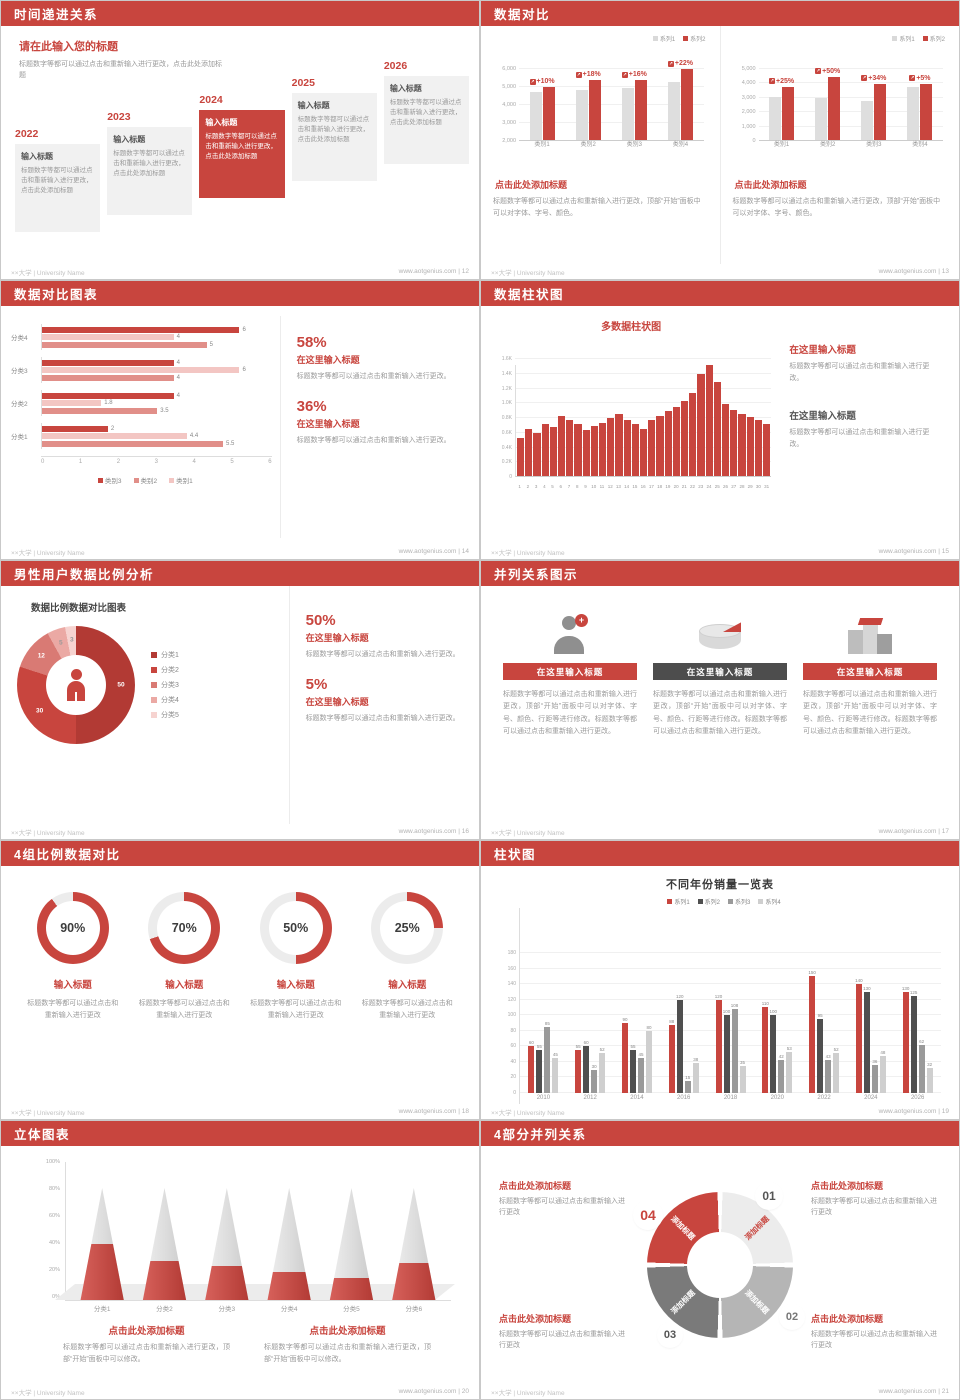 Image resolution: width=960 pixels, height=1400 pixels. Describe the element at coordinates (157, 344) in the screenshot. I see `bar-row: 5` at that location.